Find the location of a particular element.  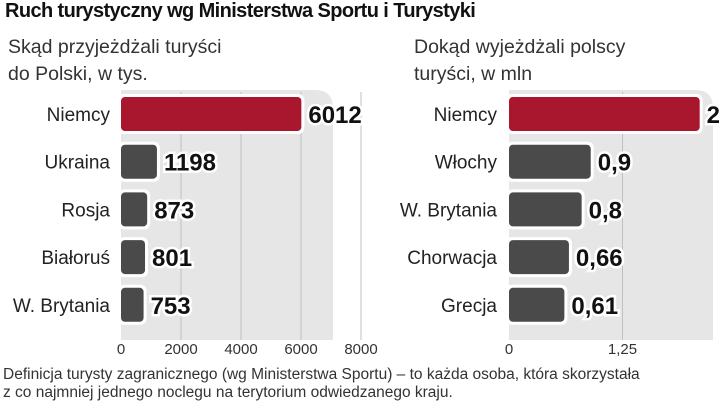

right-chart-subtitle: Dokąd wyjeżdżali polscy turyści, w mln is located at coordinates (519, 61).